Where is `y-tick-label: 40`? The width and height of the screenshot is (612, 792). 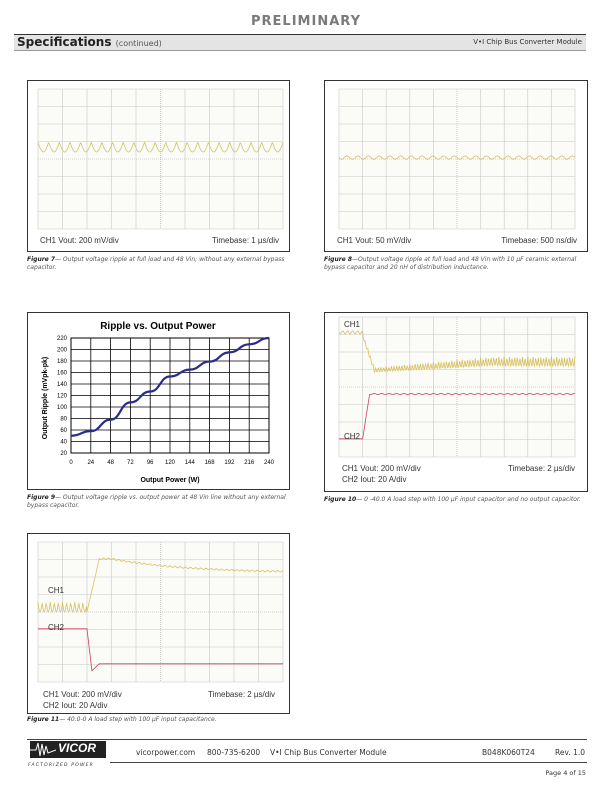
y-tick-label: 40 is located at coordinates (63, 443).